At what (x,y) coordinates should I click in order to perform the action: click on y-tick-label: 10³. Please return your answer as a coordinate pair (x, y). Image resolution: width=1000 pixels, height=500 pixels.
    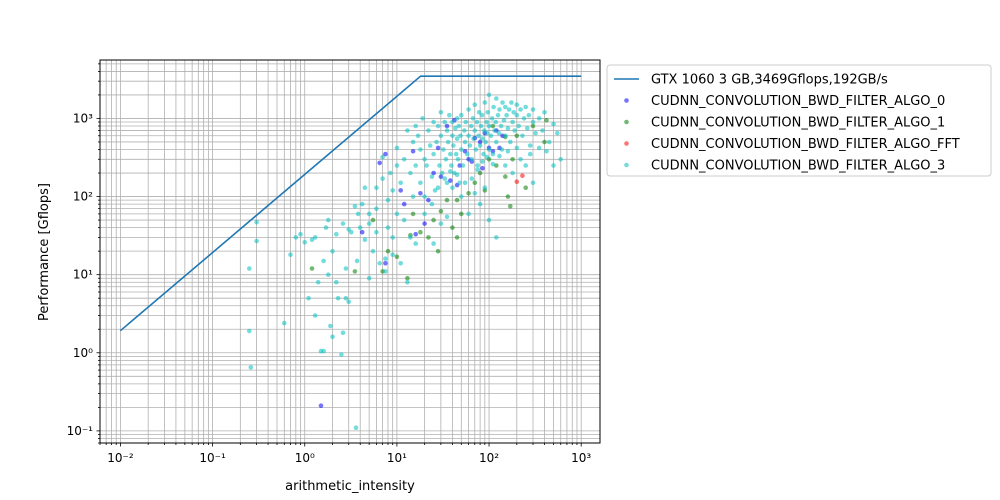
    Looking at the image, I should click on (83, 118).